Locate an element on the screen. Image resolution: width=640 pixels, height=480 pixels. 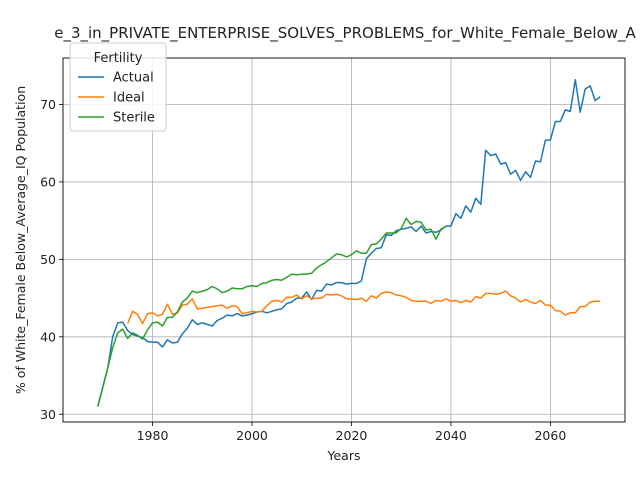
y-tick-label: 50 is located at coordinates (48, 259).